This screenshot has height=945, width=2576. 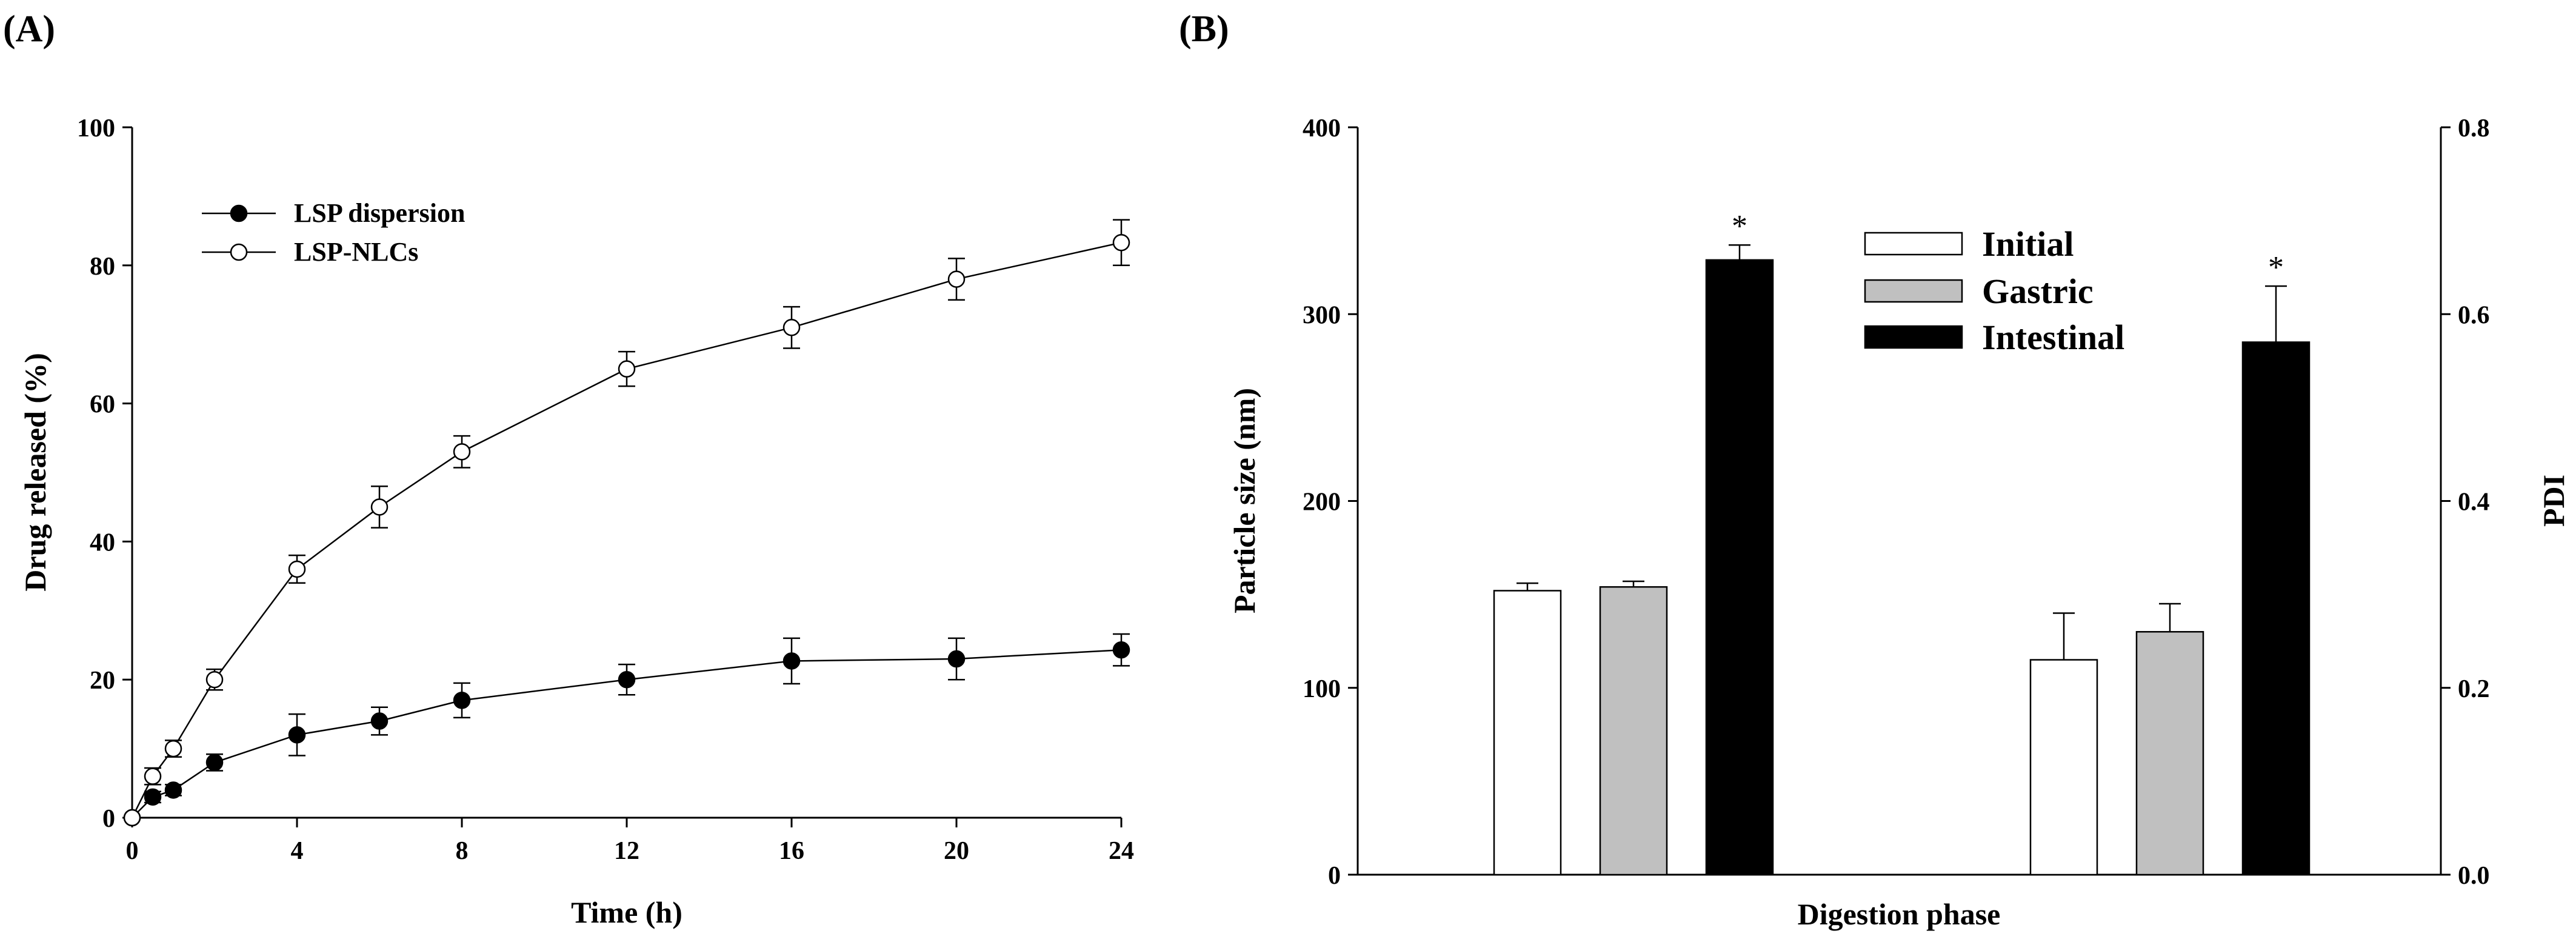 What do you see at coordinates (2038, 291) in the screenshot?
I see `legend-label-gastric: Gastric` at bounding box center [2038, 291].